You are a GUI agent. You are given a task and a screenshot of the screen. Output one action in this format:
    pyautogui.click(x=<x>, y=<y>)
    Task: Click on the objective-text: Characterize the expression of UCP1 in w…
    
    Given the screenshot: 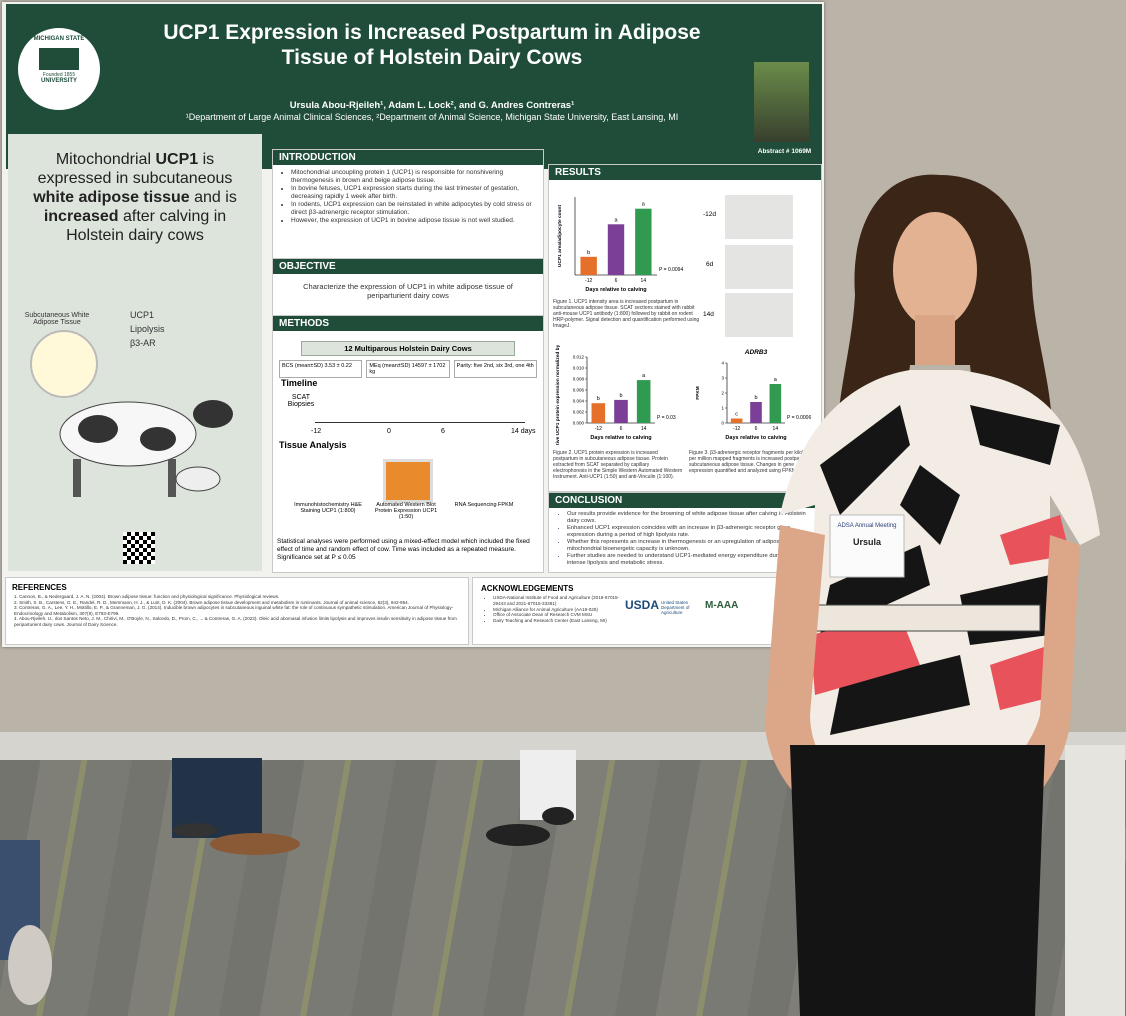 What is the action you would take?
    pyautogui.click(x=408, y=291)
    